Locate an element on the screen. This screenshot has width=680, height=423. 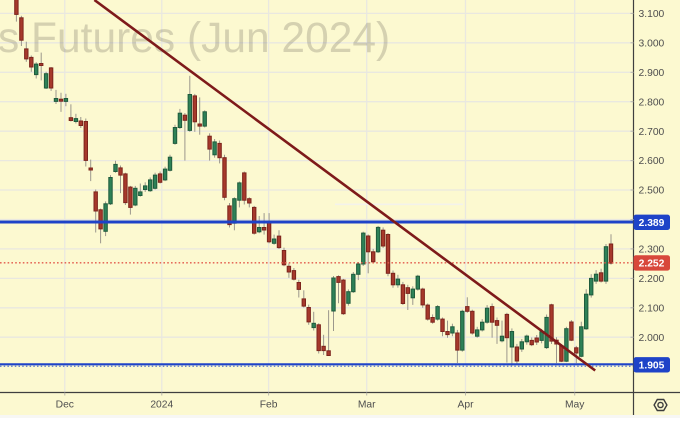
svg-text: 2.700 is located at coordinates (652, 132).